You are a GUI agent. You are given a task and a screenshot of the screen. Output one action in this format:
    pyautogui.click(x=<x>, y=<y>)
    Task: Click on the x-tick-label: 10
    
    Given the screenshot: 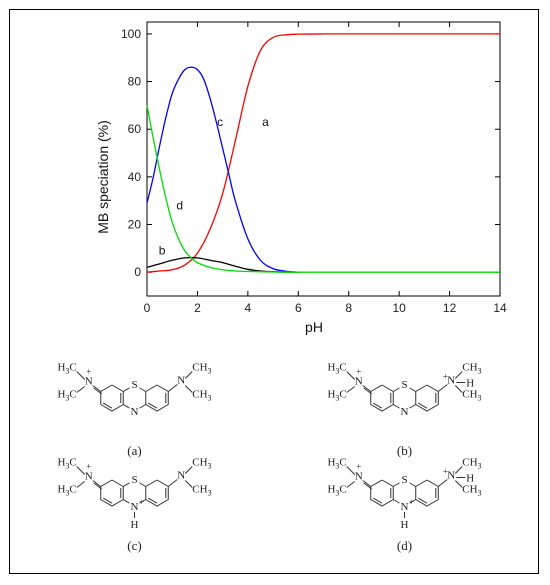 What is the action you would take?
    pyautogui.click(x=399, y=308)
    